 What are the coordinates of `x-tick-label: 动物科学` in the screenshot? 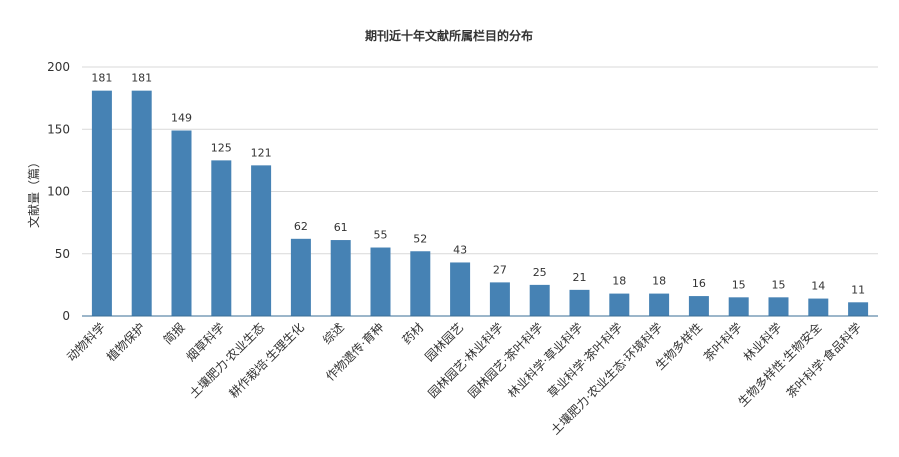 It's located at (85, 342).